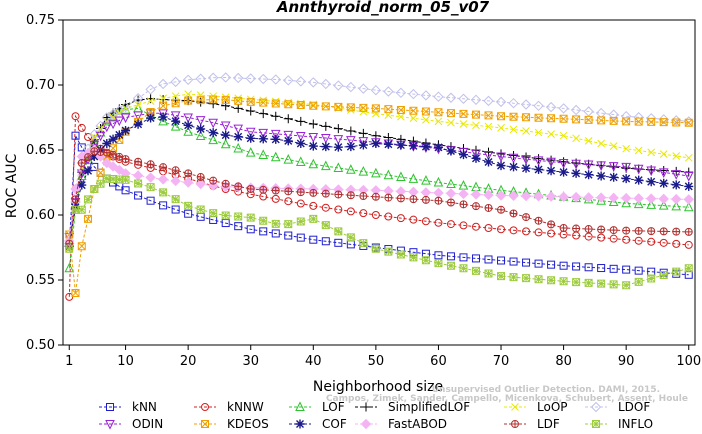 This screenshot has height=434, width=702. What do you see at coordinates (563, 361) in the screenshot?
I see `x-tick-label: 80` at bounding box center [563, 361].